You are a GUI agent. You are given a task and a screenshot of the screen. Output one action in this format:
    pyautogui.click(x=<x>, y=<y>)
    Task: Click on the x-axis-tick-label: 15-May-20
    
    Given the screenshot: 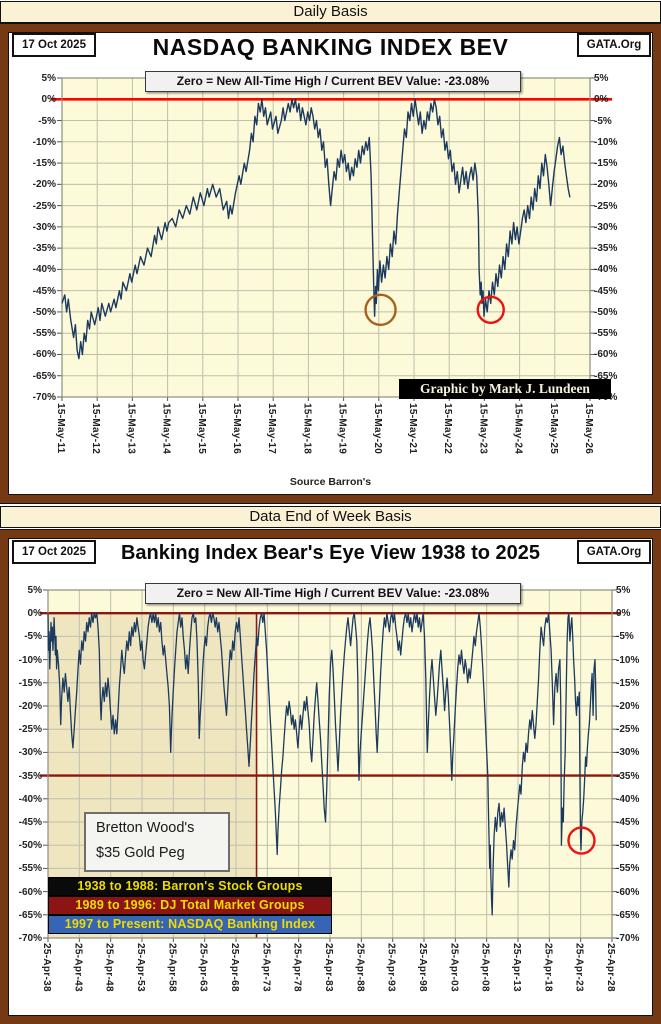 What is the action you would take?
    pyautogui.click(x=377, y=429)
    